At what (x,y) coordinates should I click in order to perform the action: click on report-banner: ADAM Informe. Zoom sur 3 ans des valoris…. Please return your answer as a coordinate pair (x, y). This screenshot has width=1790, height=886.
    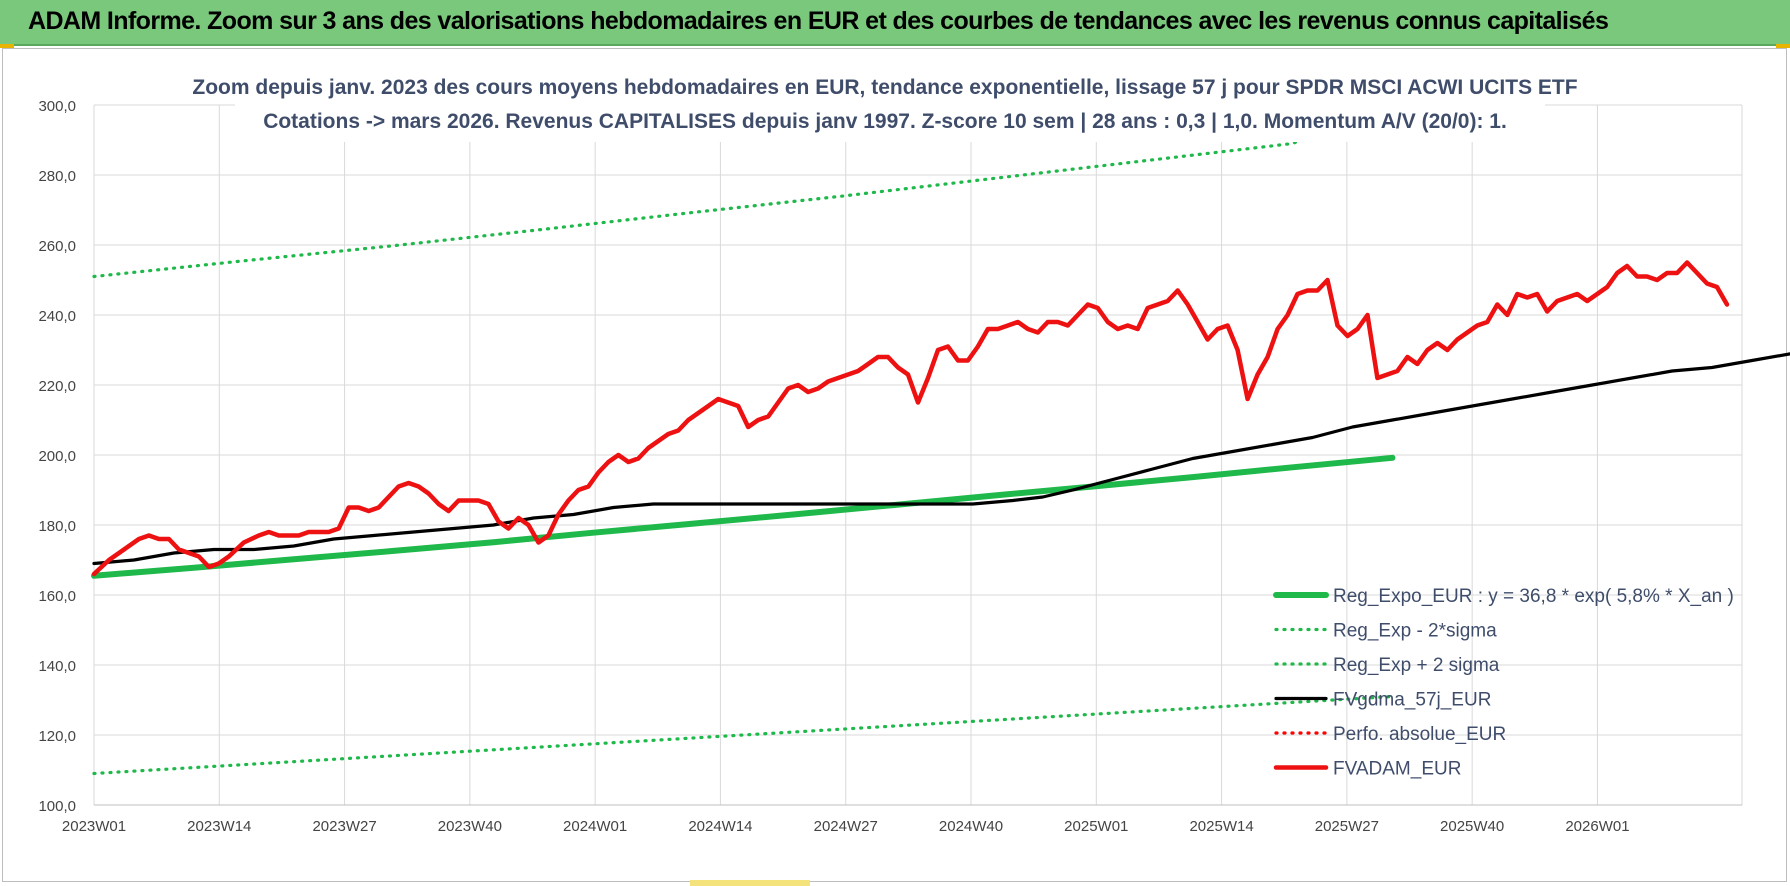
    Looking at the image, I should click on (895, 23).